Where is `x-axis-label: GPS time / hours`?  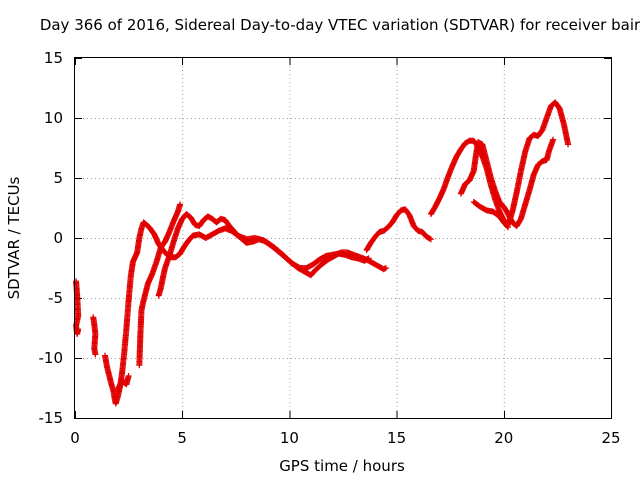 x-axis-label: GPS time / hours is located at coordinates (342, 466).